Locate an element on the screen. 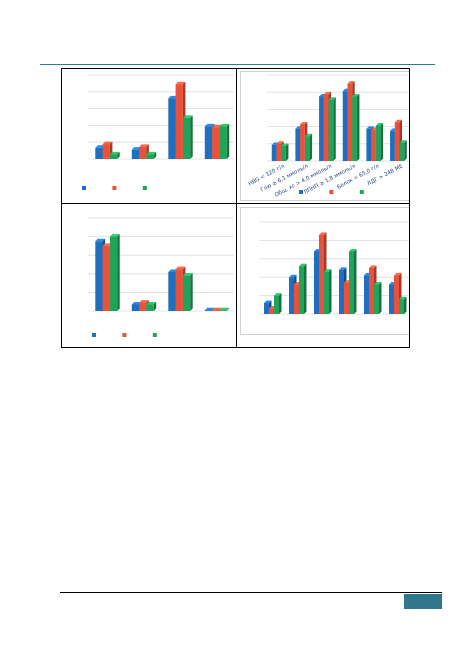 This screenshot has height=650, width=459. frame-horizontal-divider is located at coordinates (235, 203).